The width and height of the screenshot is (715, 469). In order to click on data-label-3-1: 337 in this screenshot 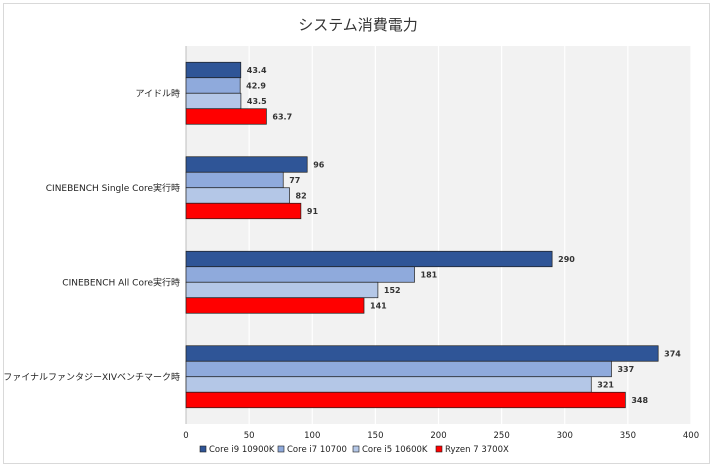, I will do `click(625, 369)`.